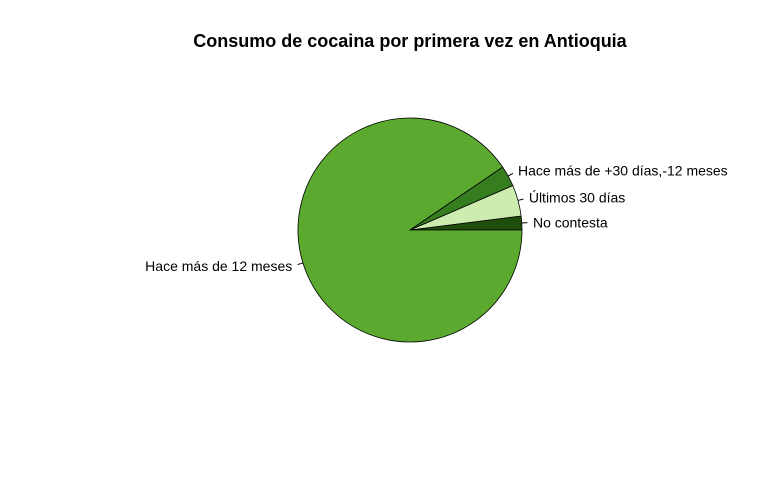  What do you see at coordinates (623, 171) in the screenshot?
I see `pie-slice-label: Hace más de +30 días,-12 meses` at bounding box center [623, 171].